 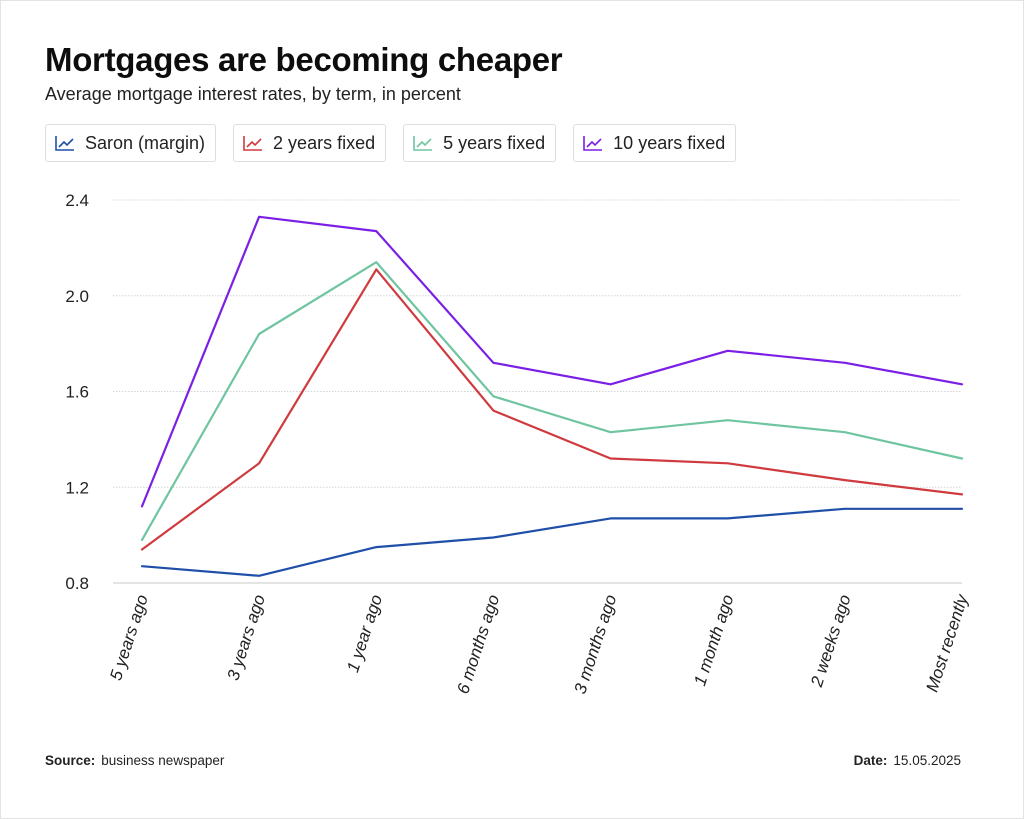 What do you see at coordinates (595, 644) in the screenshot?
I see `x-tick-label: 3 months ago` at bounding box center [595, 644].